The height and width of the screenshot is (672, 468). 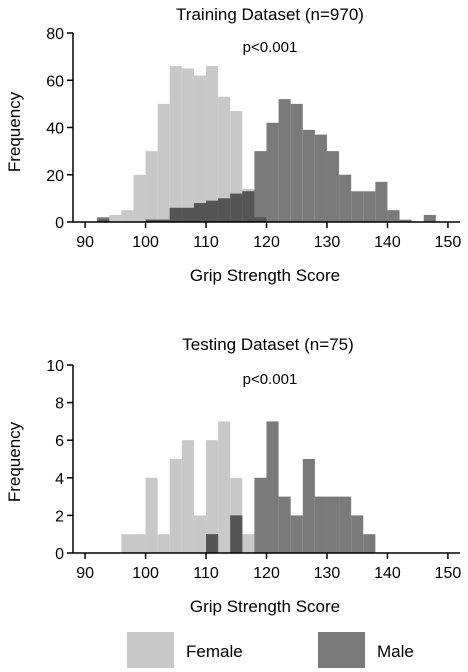 What do you see at coordinates (59, 516) in the screenshot?
I see `testing-ytick-label-2: 2` at bounding box center [59, 516].